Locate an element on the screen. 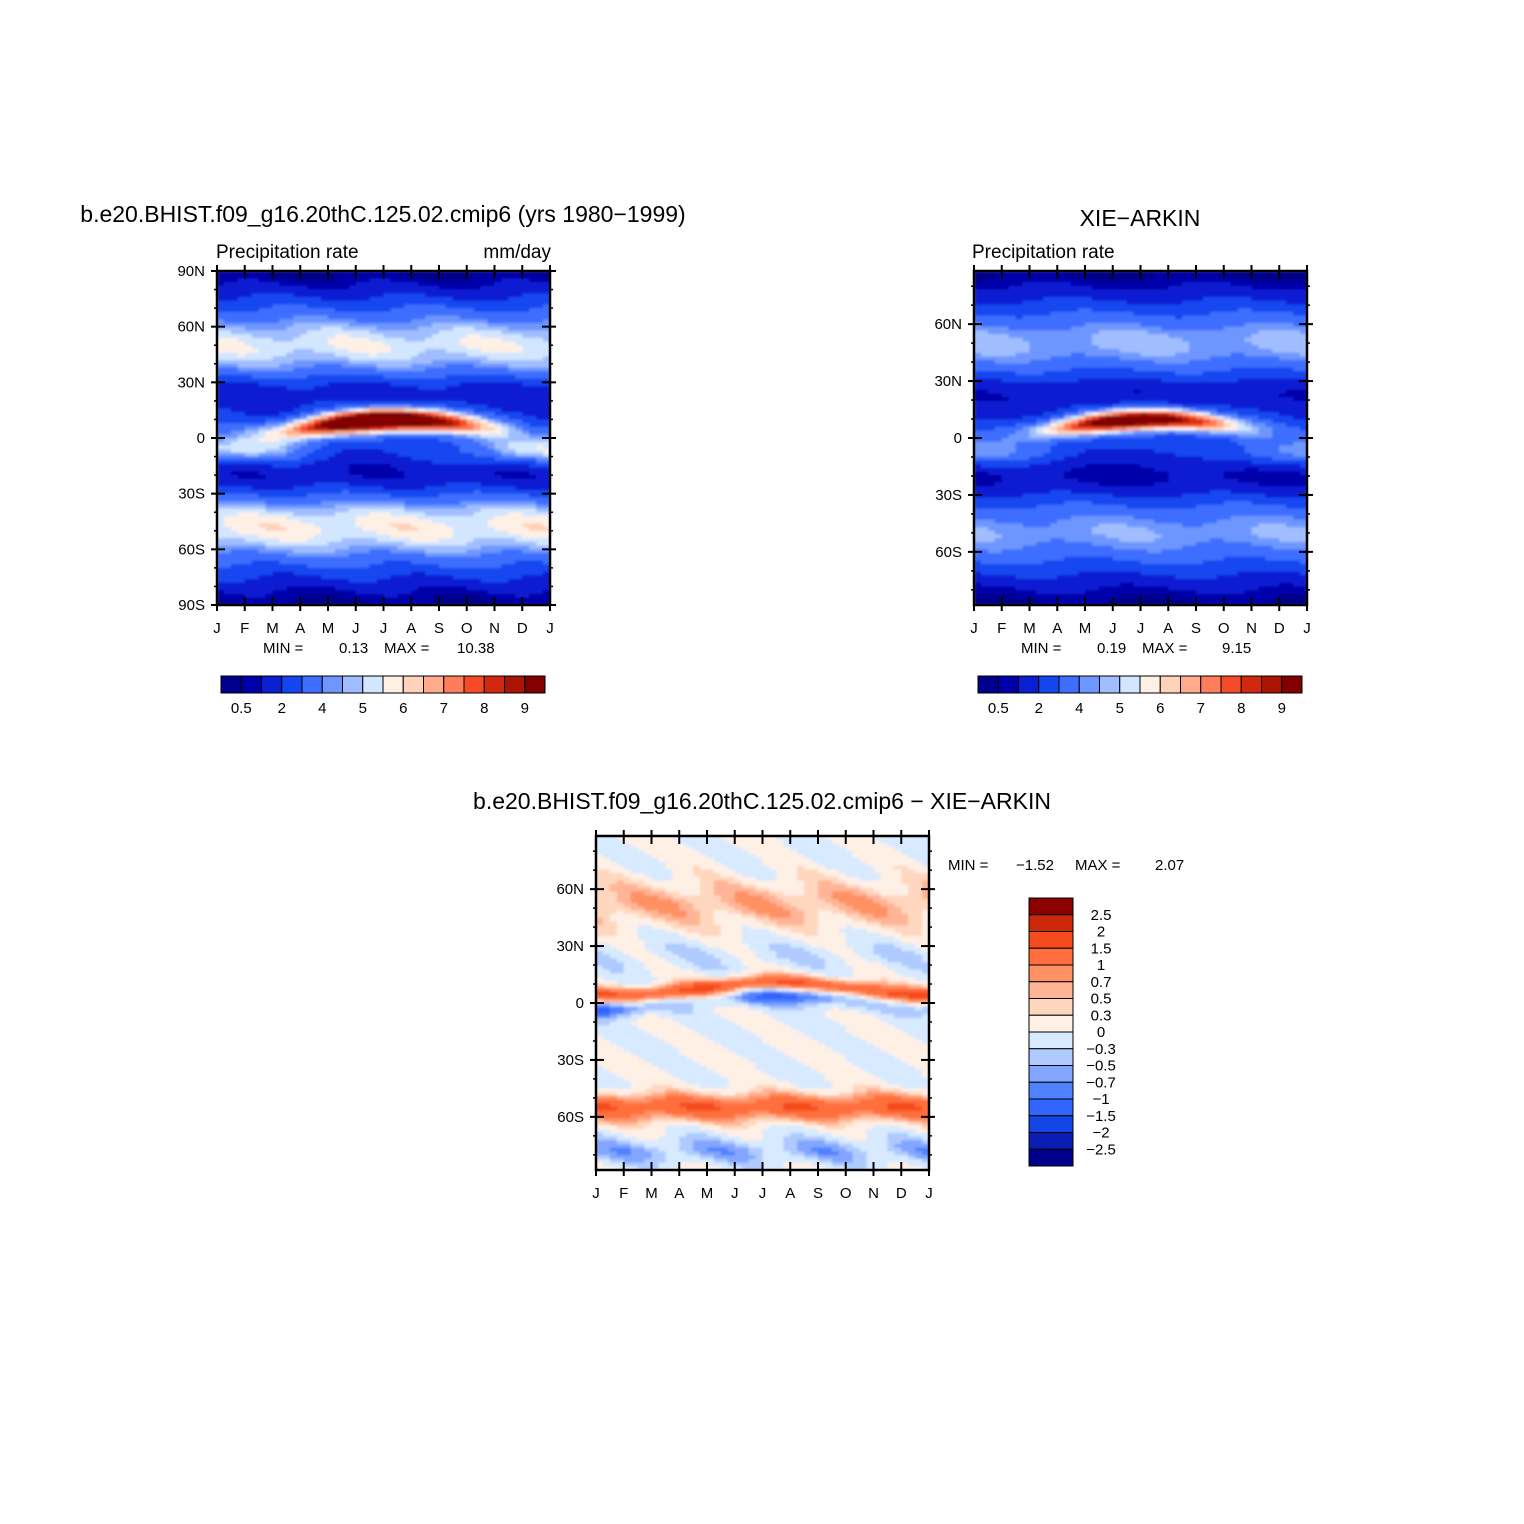 The height and width of the screenshot is (1524, 1524). x-tick-label: J is located at coordinates (356, 628).